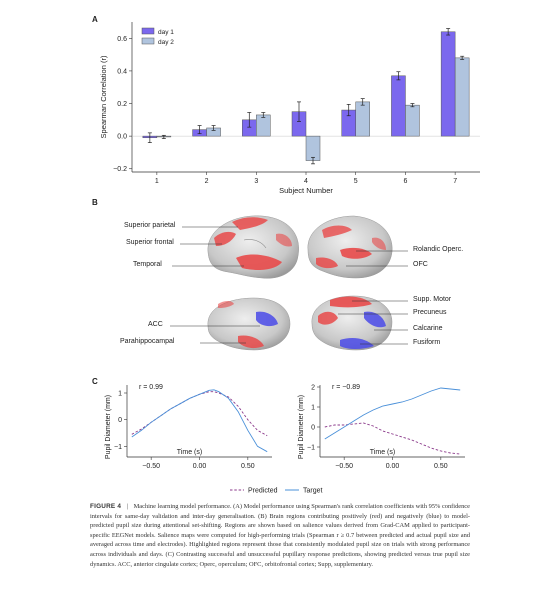 This screenshot has width=554, height=589. What do you see at coordinates (346, 387) in the screenshot?
I see `correlation-annotation: r = −0.89` at bounding box center [346, 387].